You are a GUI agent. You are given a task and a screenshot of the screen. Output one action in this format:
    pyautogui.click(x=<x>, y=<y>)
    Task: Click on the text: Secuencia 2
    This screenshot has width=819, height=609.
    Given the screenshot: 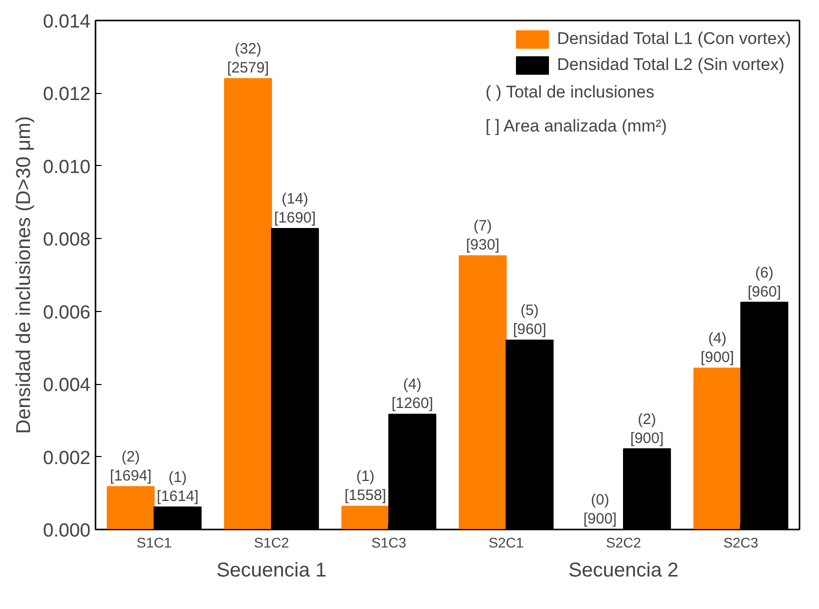 What is the action you would take?
    pyautogui.click(x=623, y=571)
    